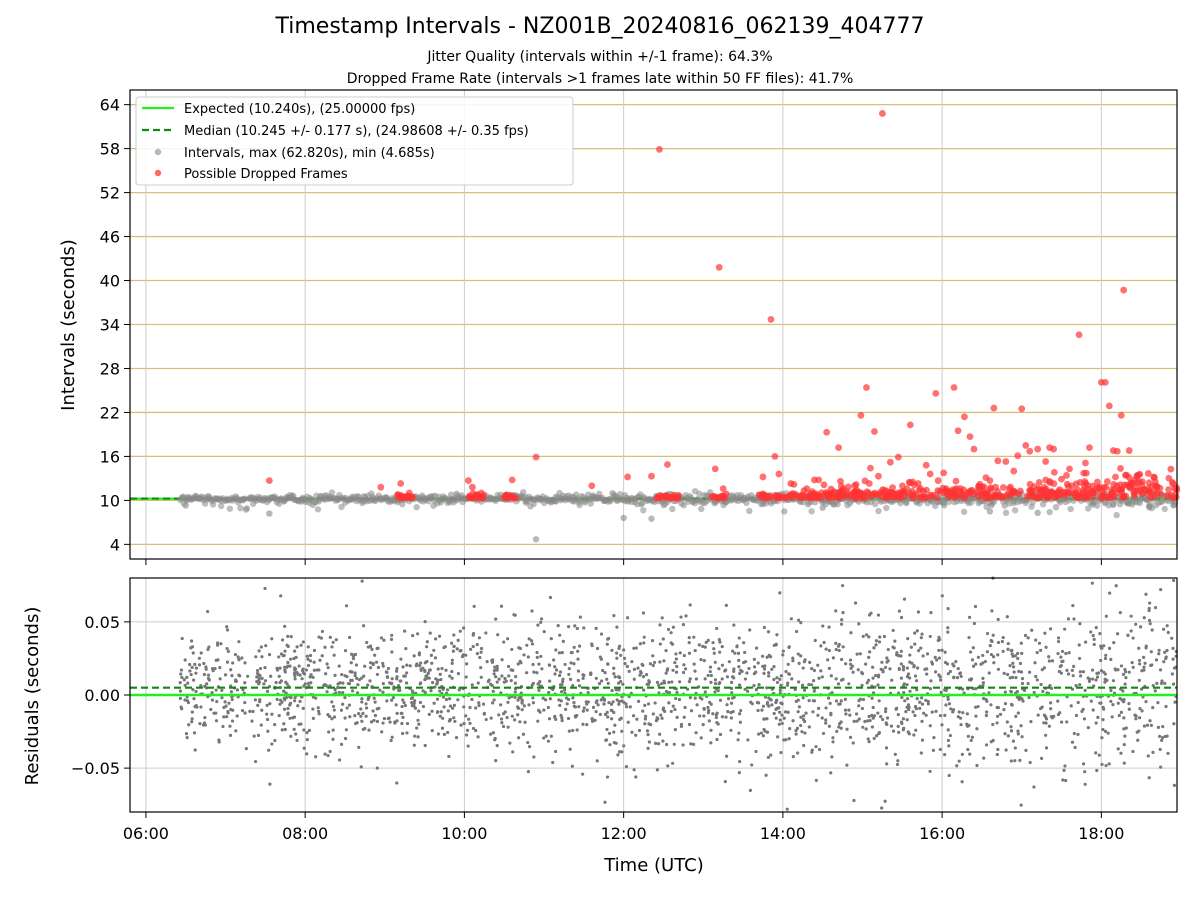  Describe the element at coordinates (354, 141) in the screenshot. I see `legend-box` at that location.